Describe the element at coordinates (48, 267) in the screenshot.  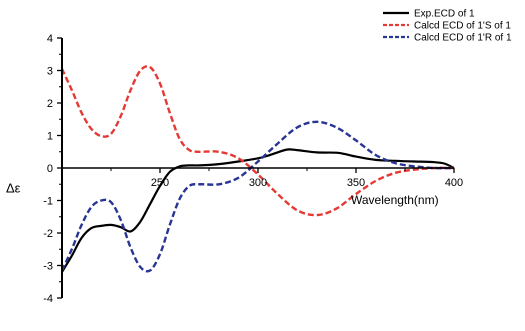
I see `y-tick-label: -3` at that location.